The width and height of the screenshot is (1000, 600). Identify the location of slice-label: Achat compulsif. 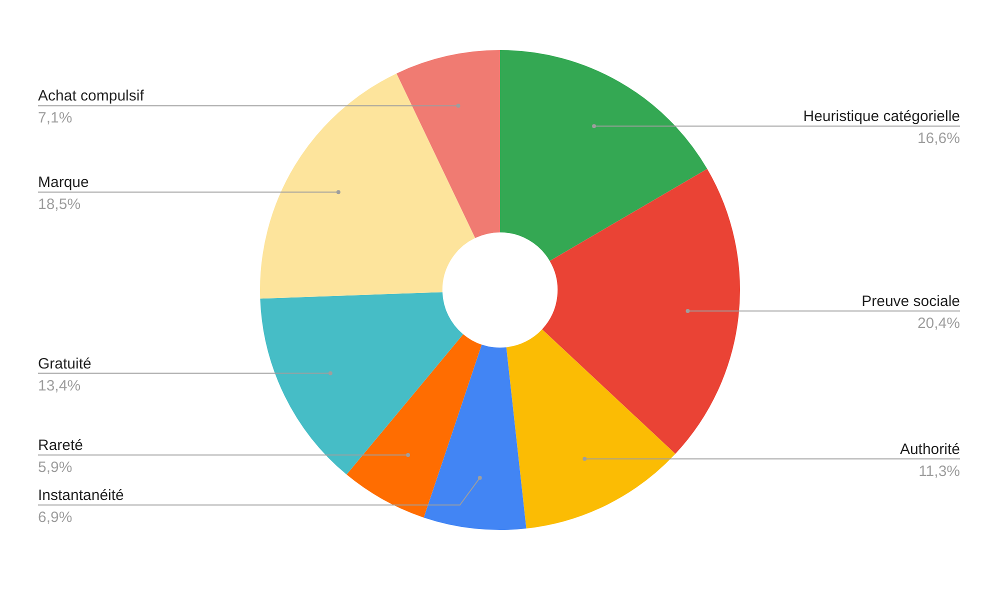
(91, 96).